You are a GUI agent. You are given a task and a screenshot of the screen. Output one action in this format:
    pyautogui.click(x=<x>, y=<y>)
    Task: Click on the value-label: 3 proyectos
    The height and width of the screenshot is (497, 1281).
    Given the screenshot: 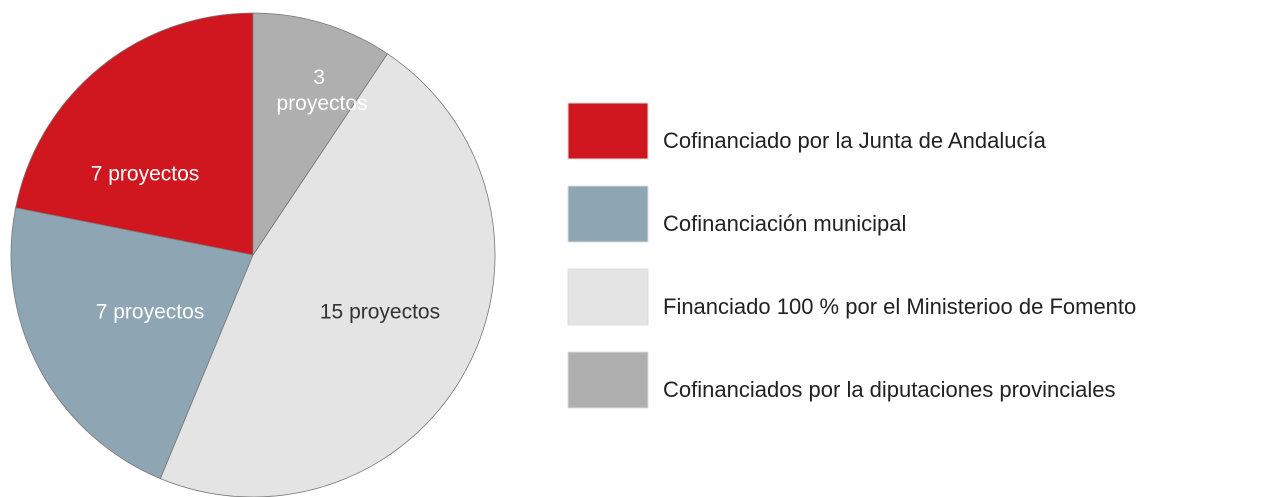 What is the action you would take?
    pyautogui.click(x=321, y=90)
    